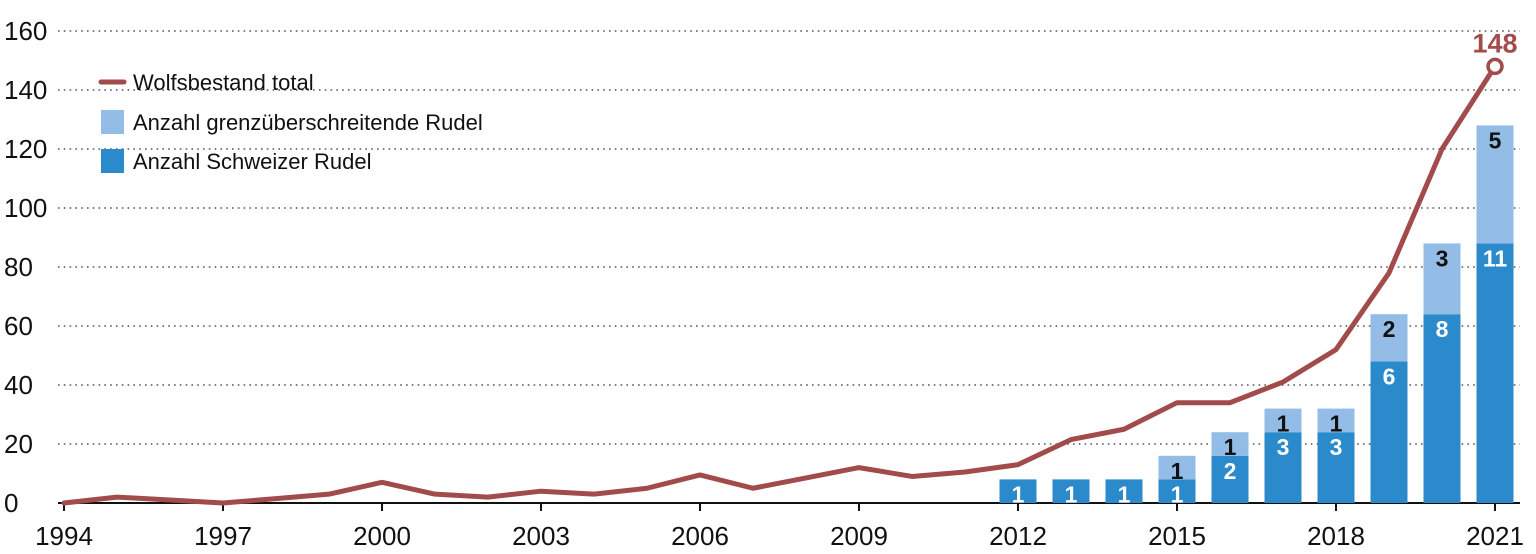 The image size is (1536, 554). What do you see at coordinates (1495, 66) in the screenshot?
I see `line-end-marker` at bounding box center [1495, 66].